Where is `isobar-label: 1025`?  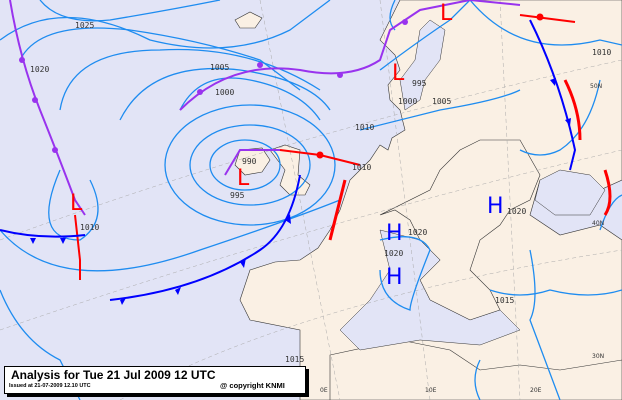 isobar-label: 1025 is located at coordinates (84, 25).